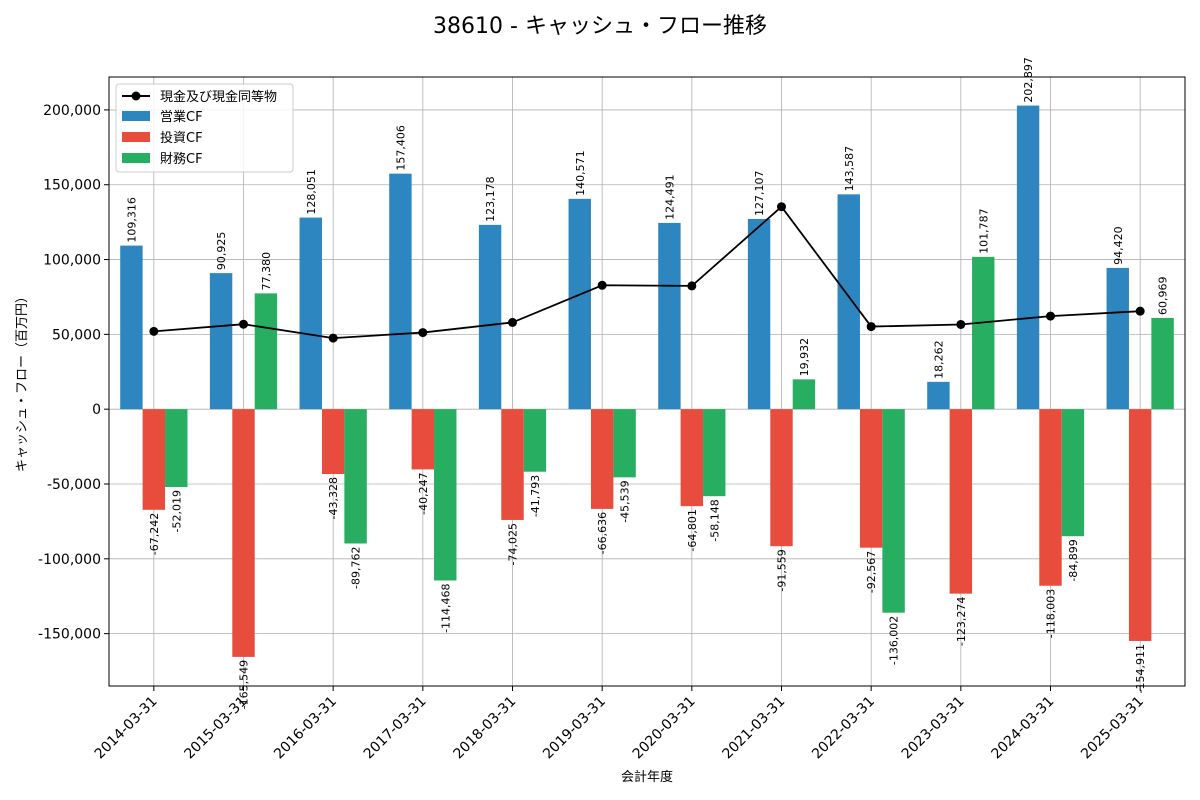 This screenshot has height=800, width=1200. Describe the element at coordinates (218, 97) in the screenshot. I see `legend-label-cash: 現金及び現金同等物` at that location.